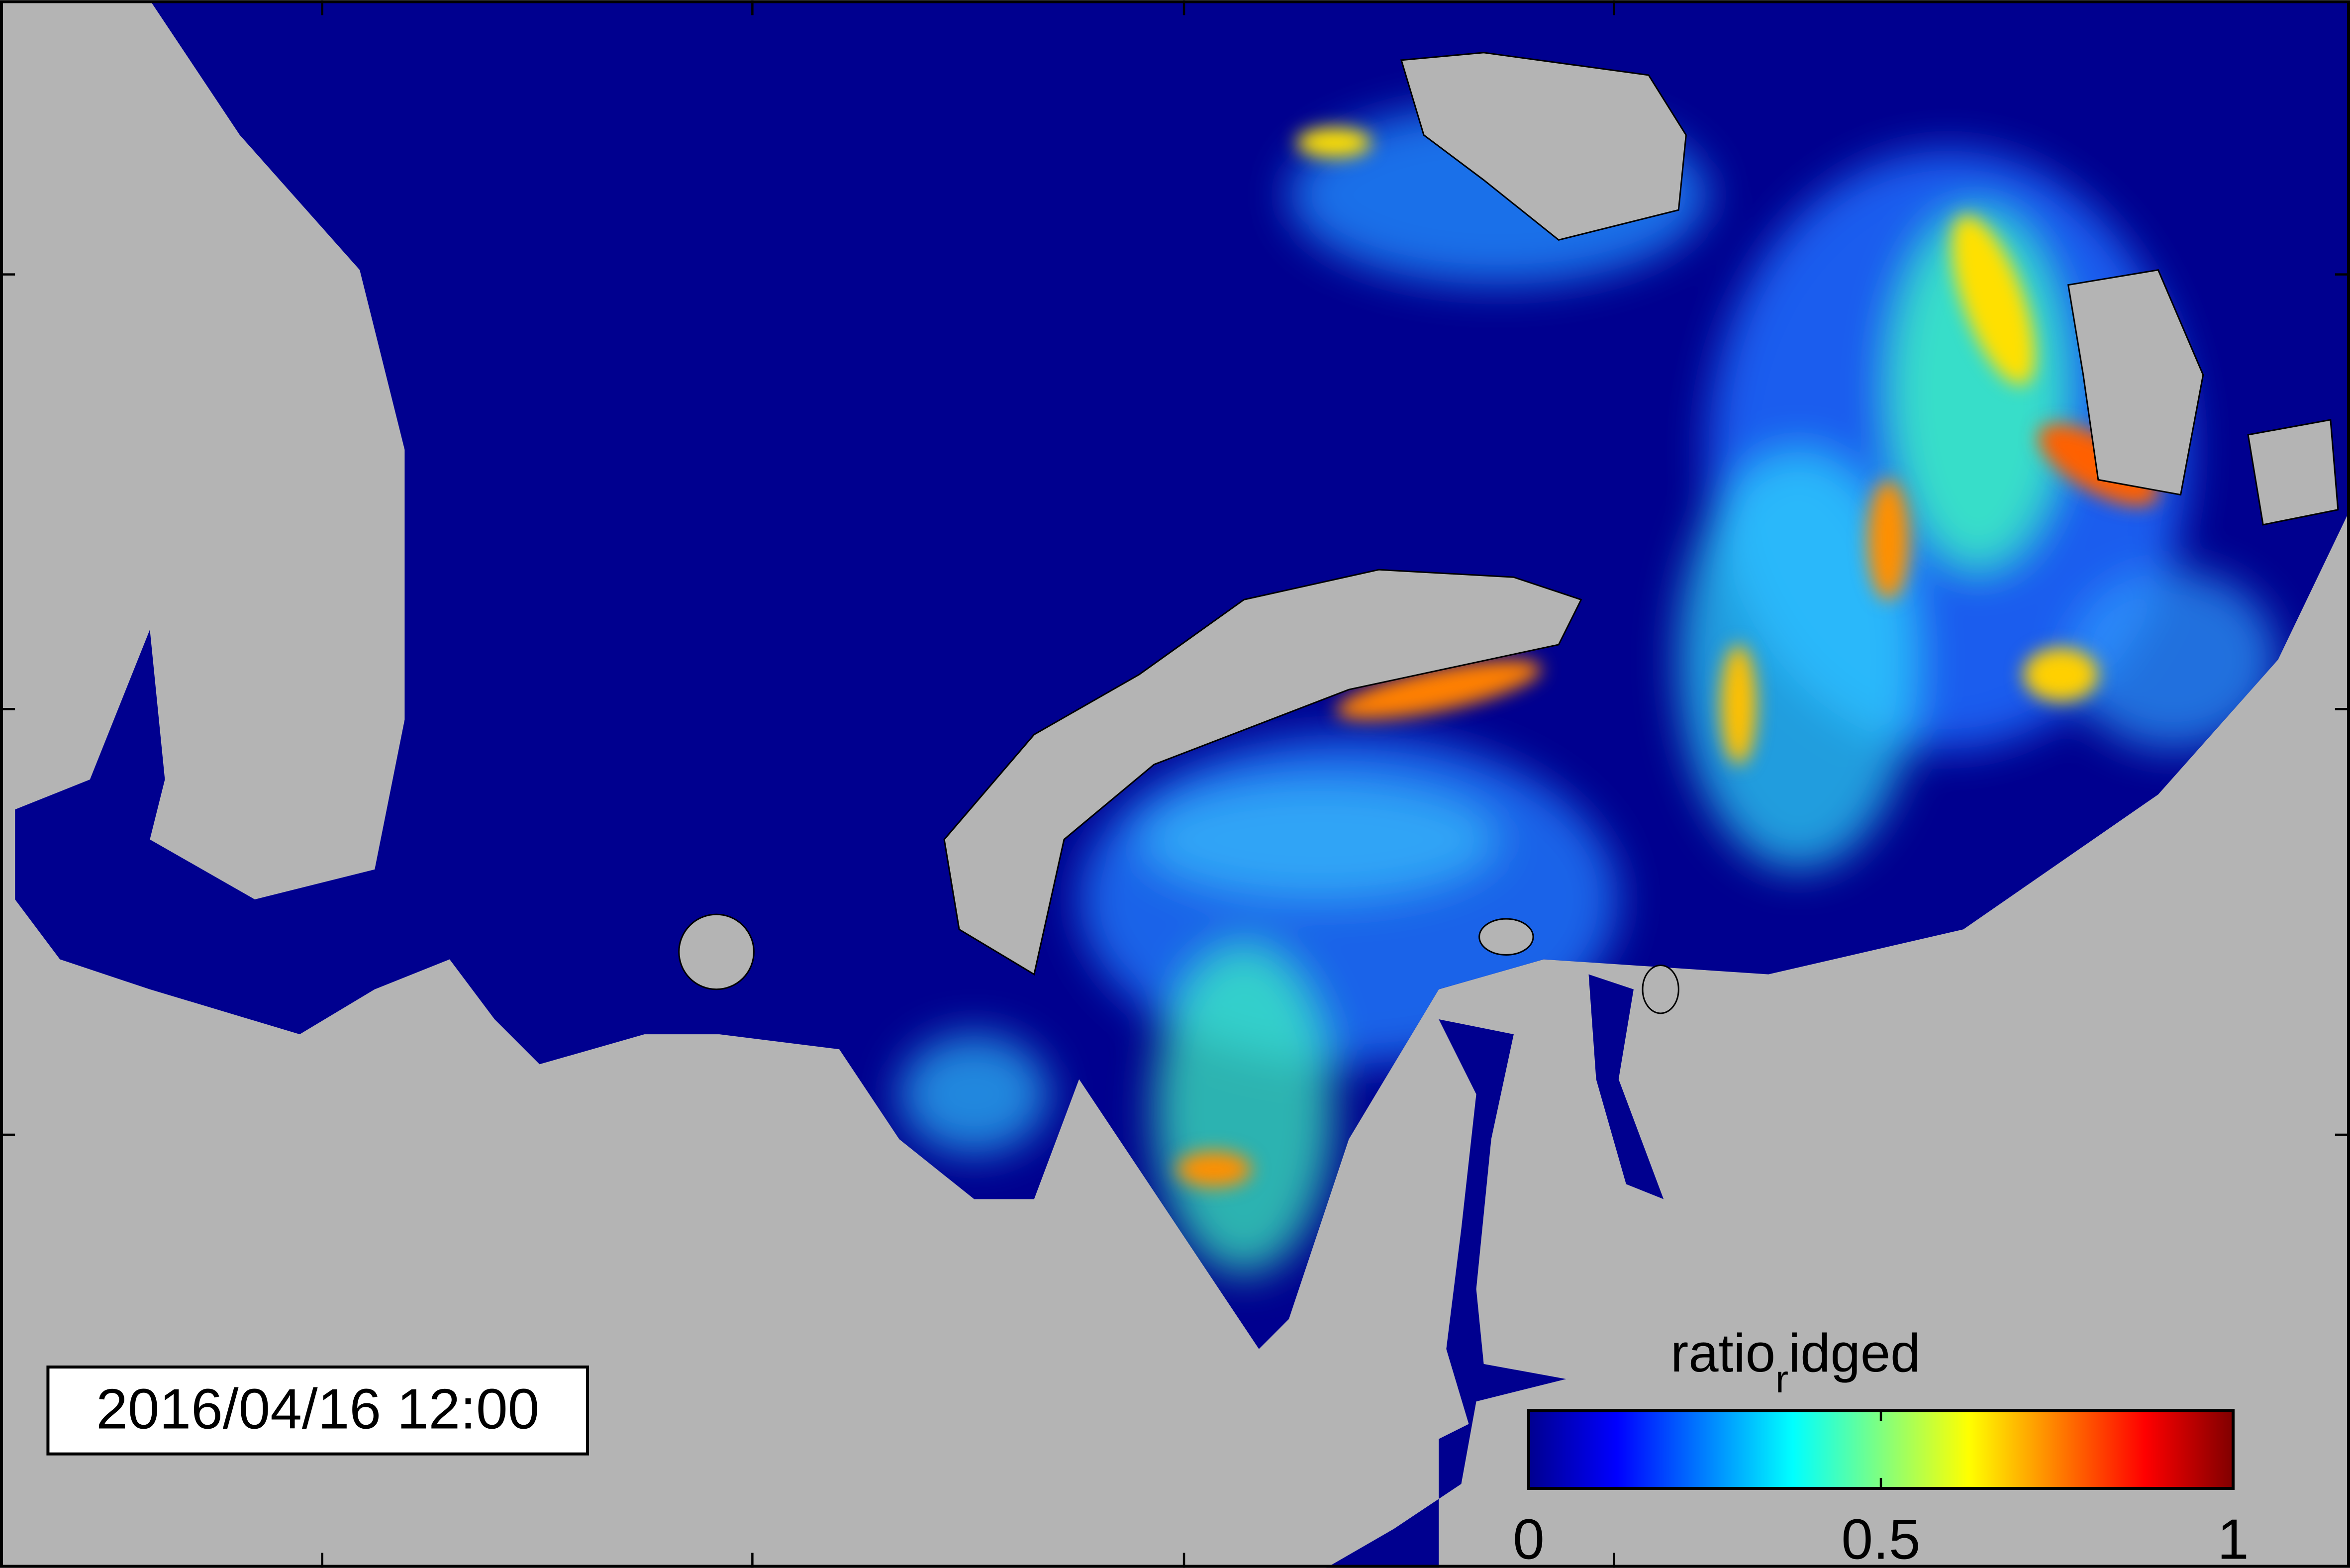 Image resolution: width=2350 pixels, height=1568 pixels. Describe the element at coordinates (1880, 1538) in the screenshot. I see `colorbar-tick-label: 0.5` at that location.